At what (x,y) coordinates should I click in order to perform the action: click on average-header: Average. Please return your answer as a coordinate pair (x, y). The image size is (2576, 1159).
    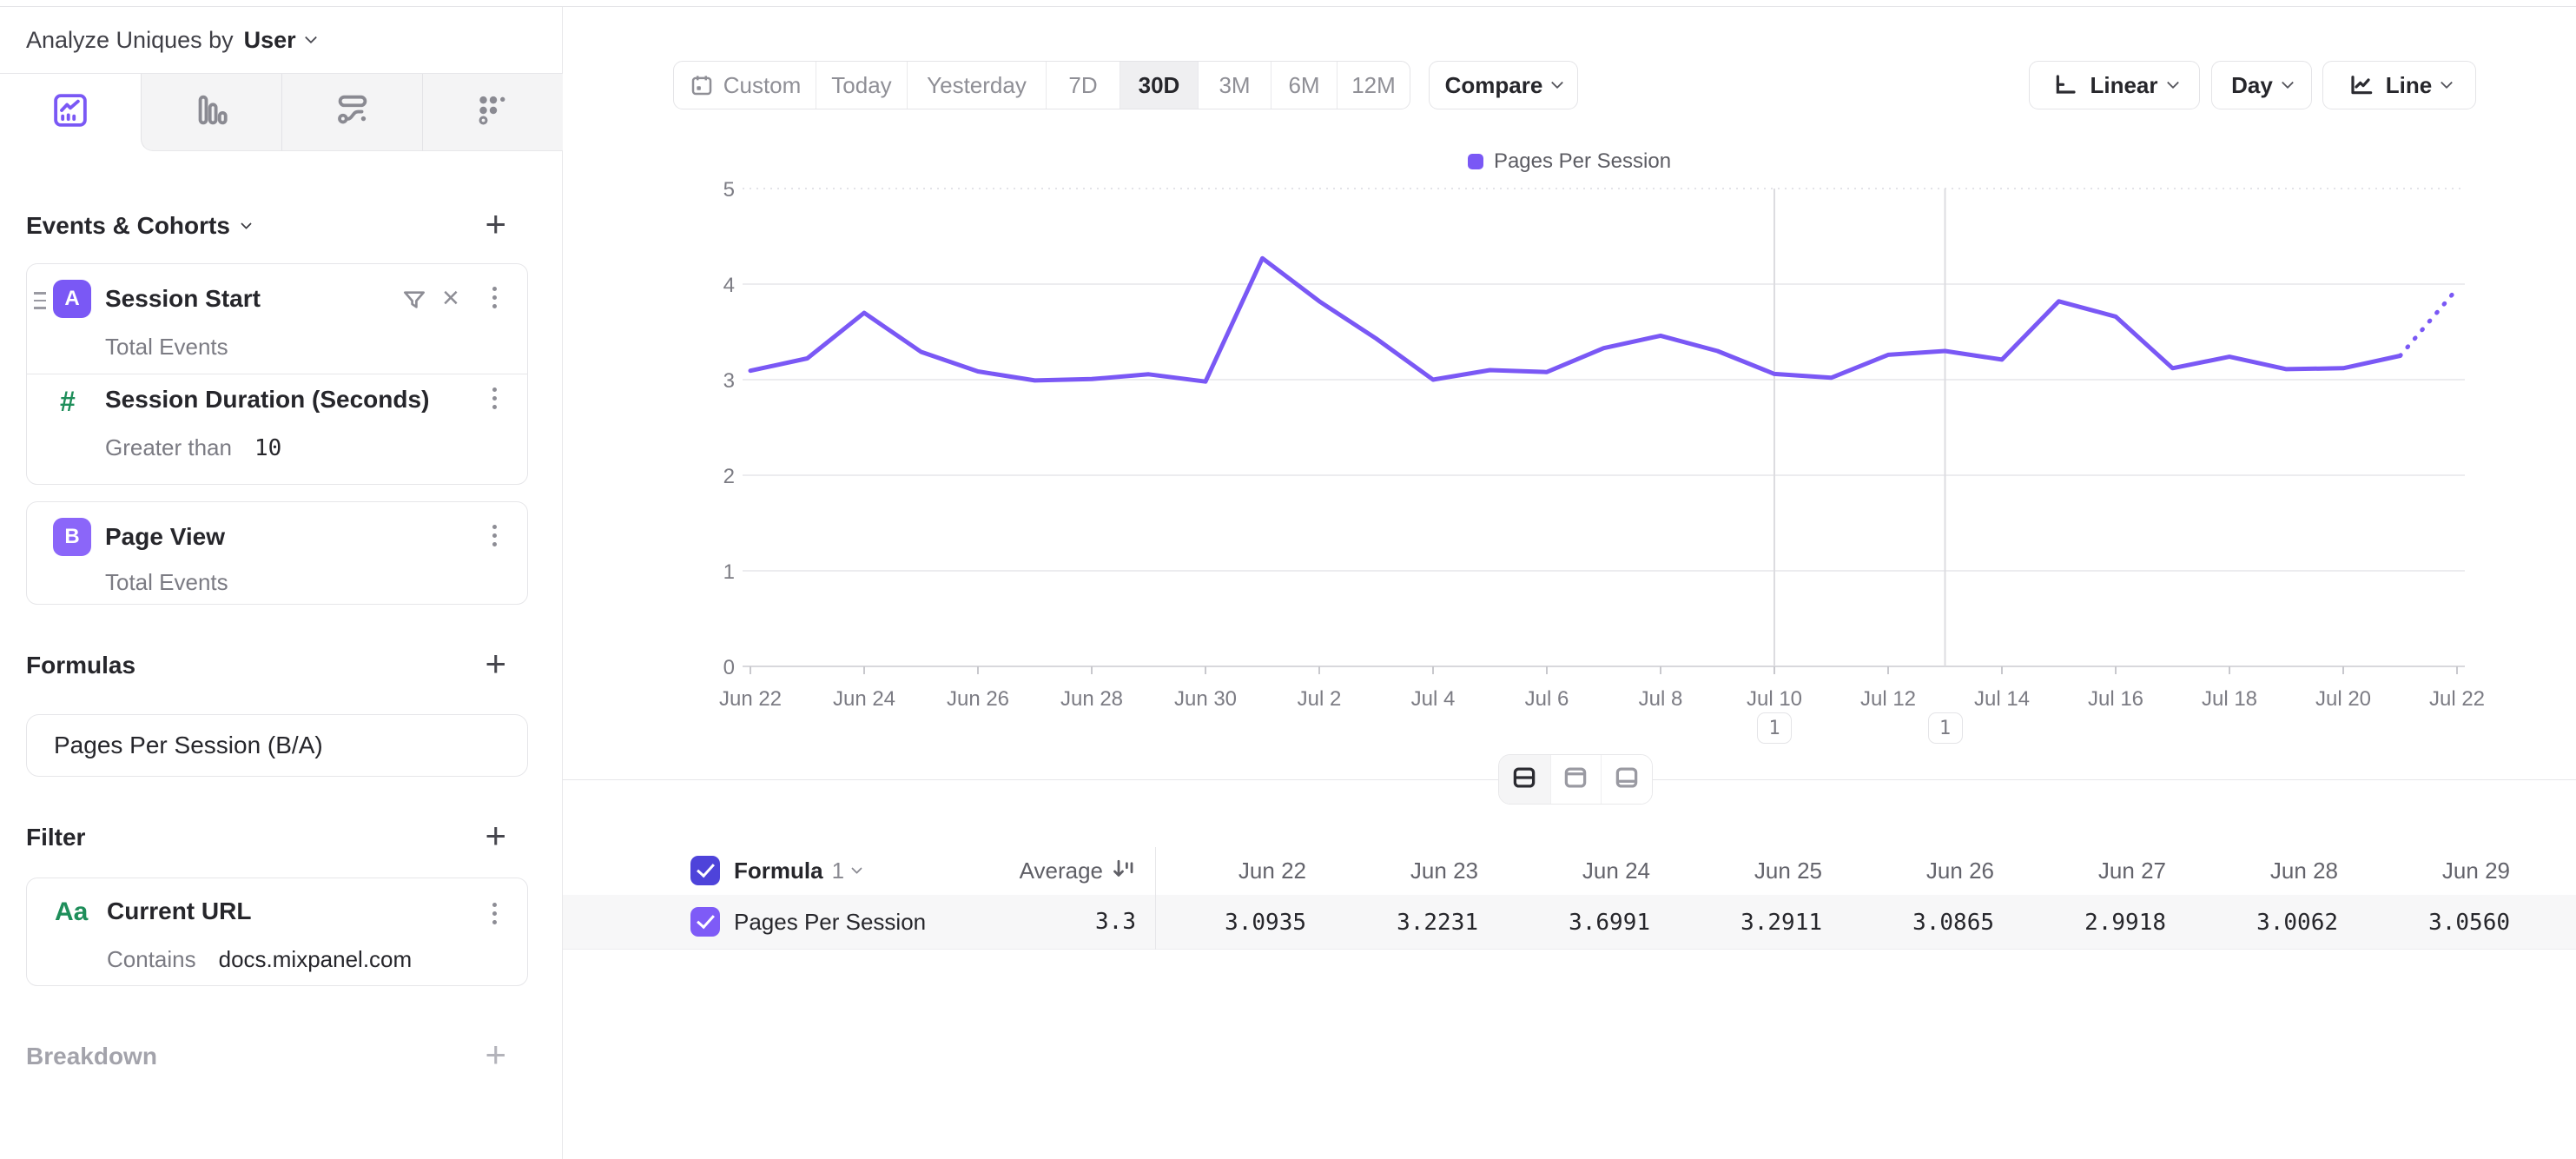
    Looking at the image, I should click on (1045, 871).